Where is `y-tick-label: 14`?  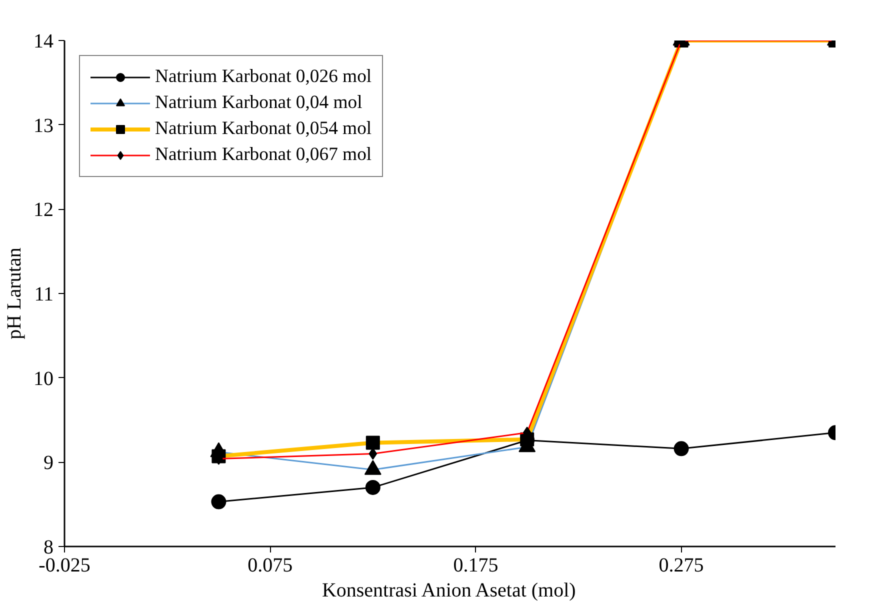 y-tick-label: 14 is located at coordinates (44, 41).